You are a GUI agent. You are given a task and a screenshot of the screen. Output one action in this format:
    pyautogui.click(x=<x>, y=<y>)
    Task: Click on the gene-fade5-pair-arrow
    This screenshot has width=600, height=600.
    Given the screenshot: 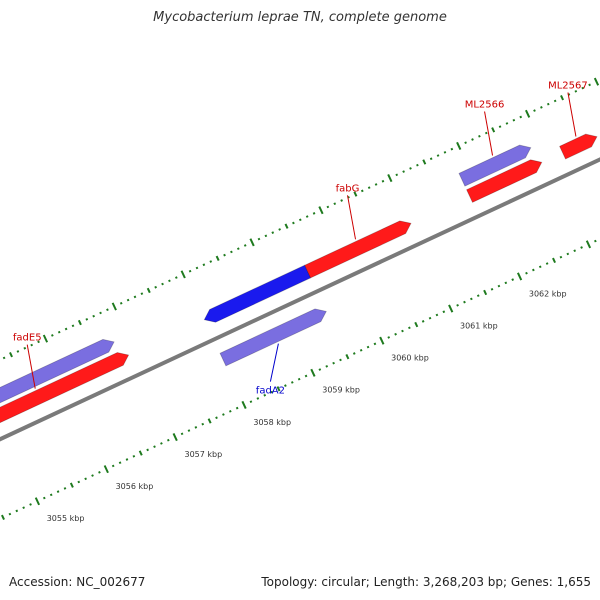 What is the action you would take?
    pyautogui.click(x=57, y=383)
    